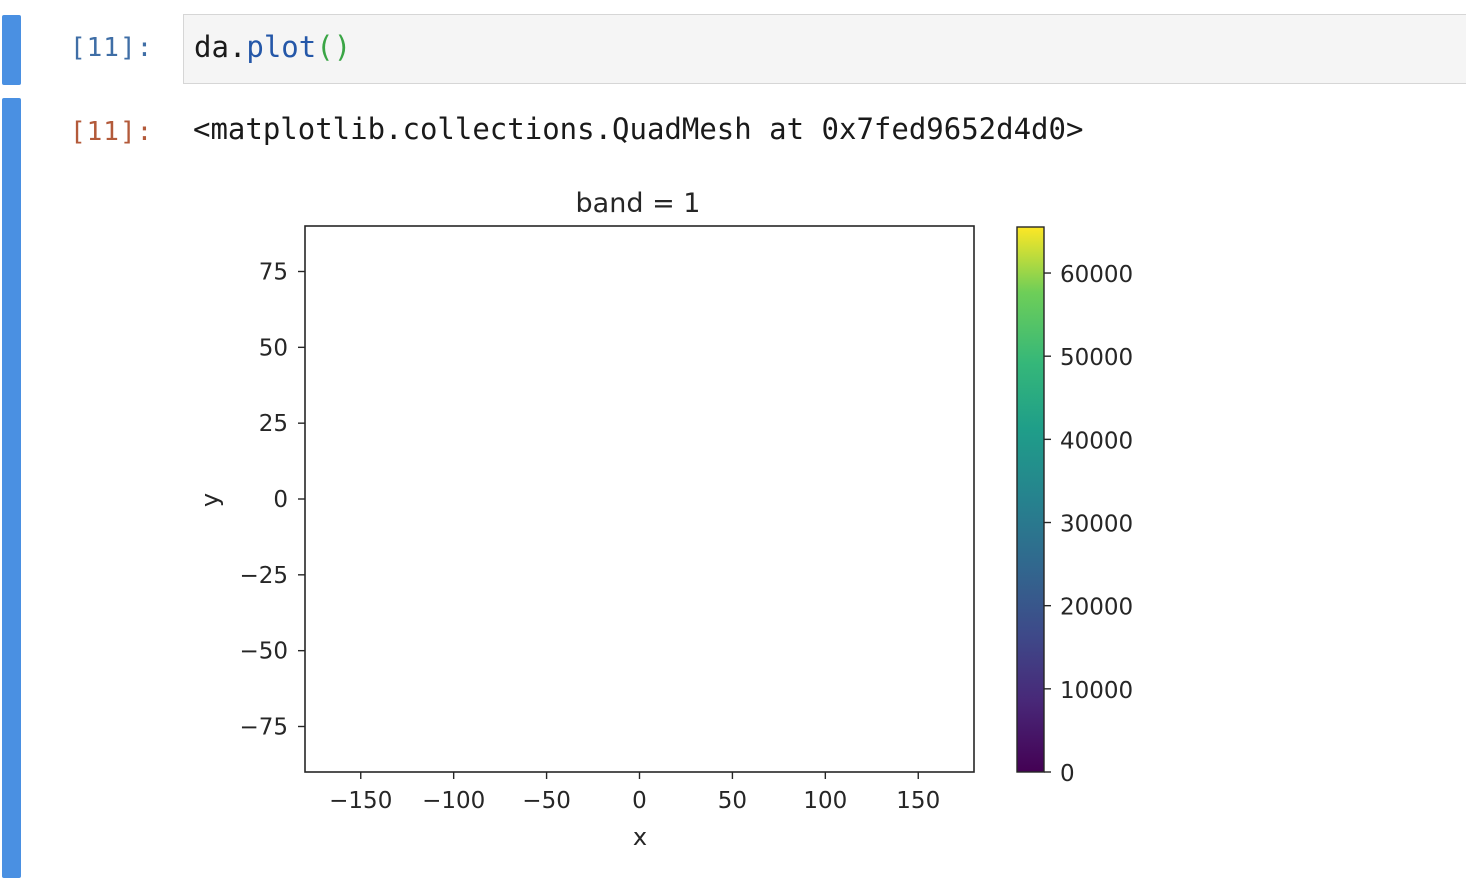 Image resolution: width=1466 pixels, height=892 pixels. Describe the element at coordinates (638, 203) in the screenshot. I see `plot-title: band = 1` at that location.